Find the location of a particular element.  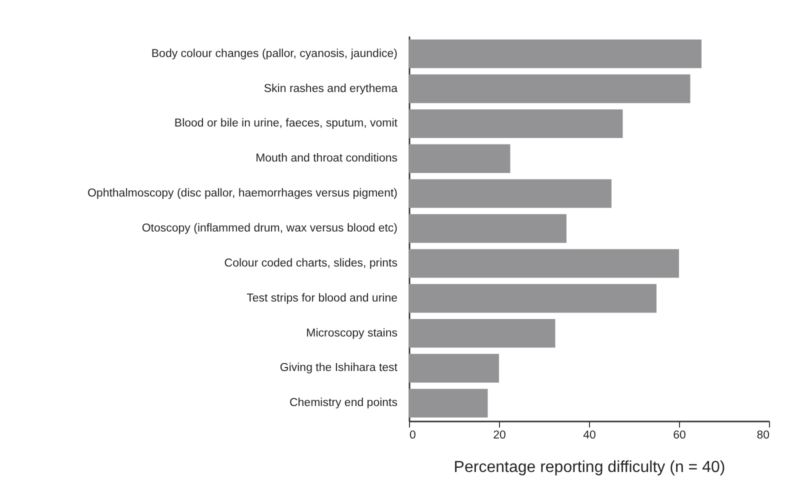

y-tick-label: Otoscopy (inflammed drum, wax versus blood etc) is located at coordinates (270, 228).